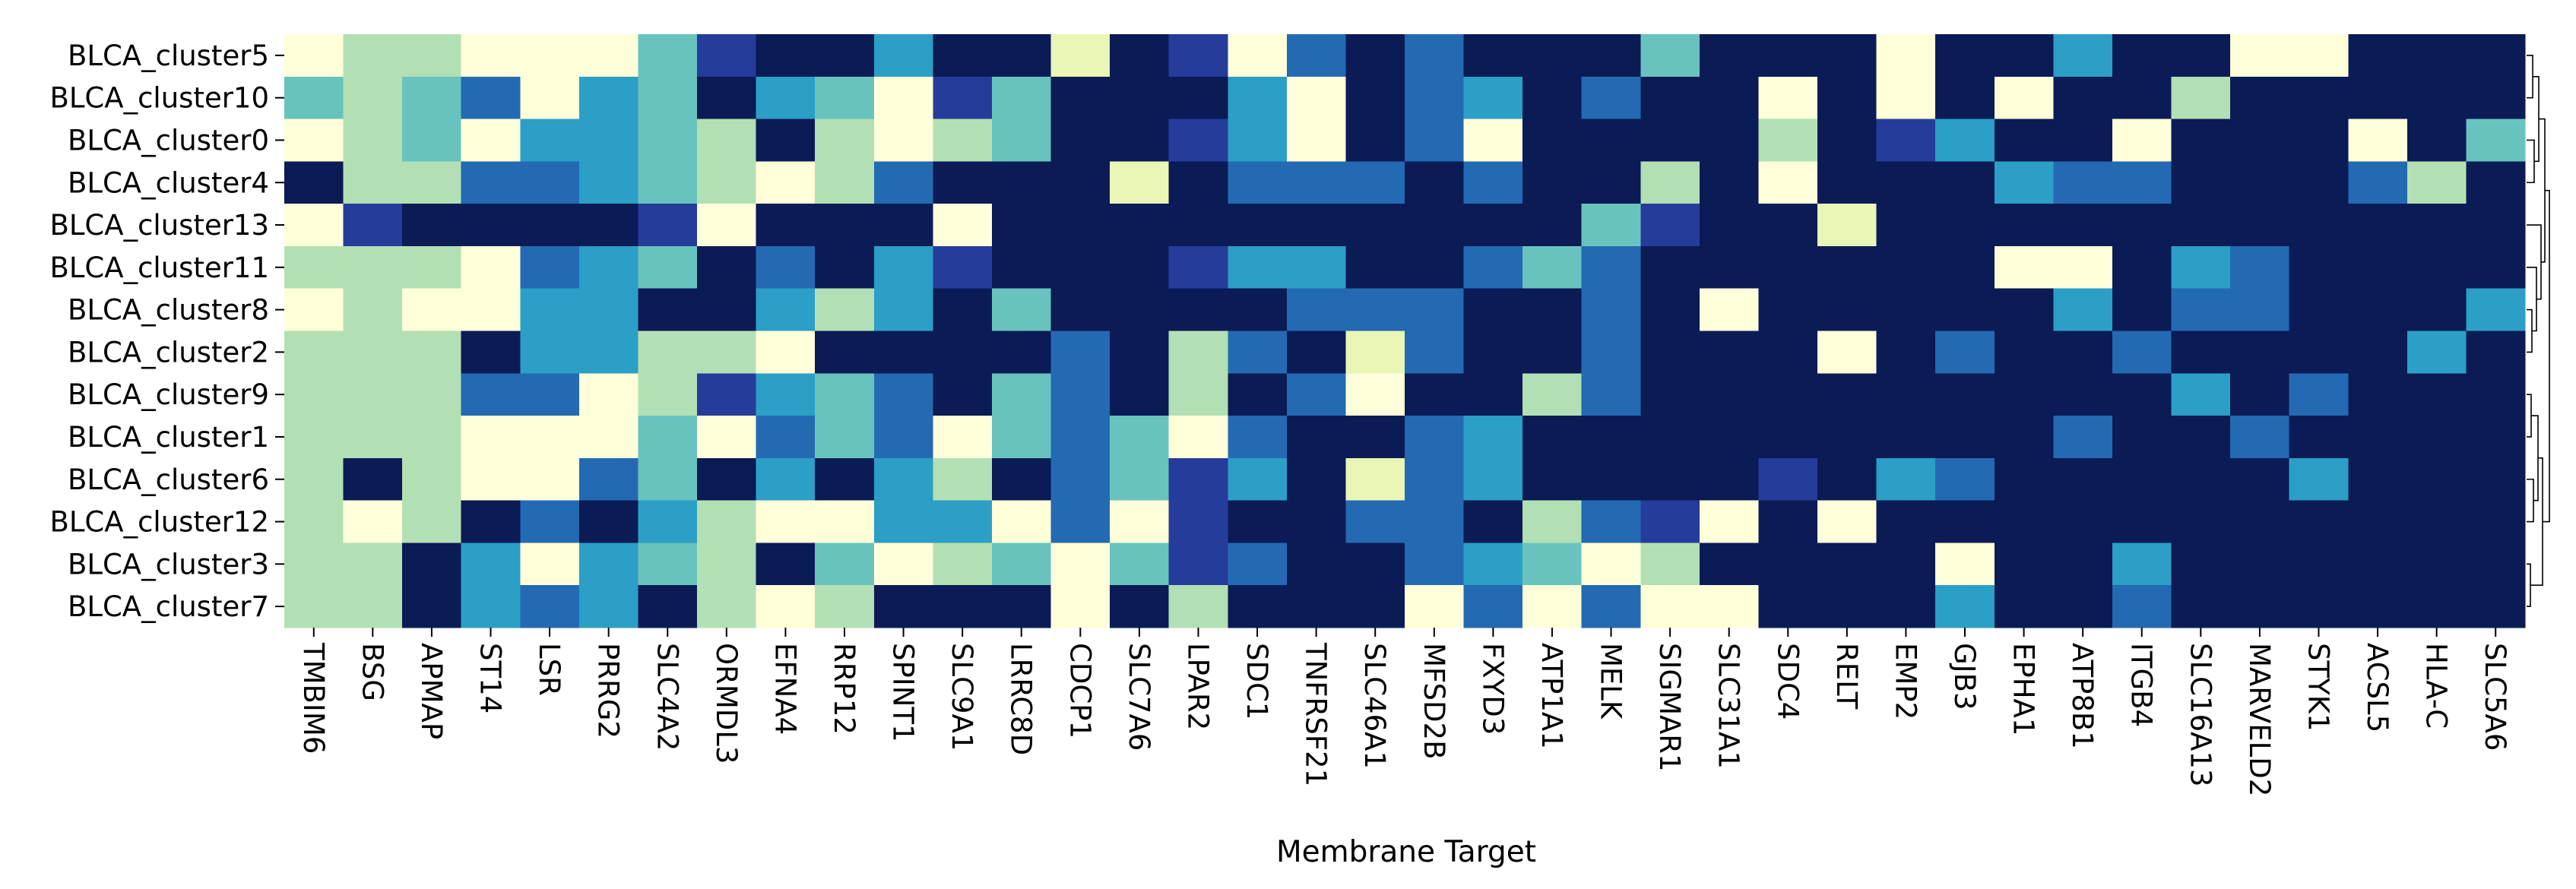 Image resolution: width=2576 pixels, height=889 pixels. What do you see at coordinates (1787, 681) in the screenshot?
I see `column-label: SDC4` at bounding box center [1787, 681].